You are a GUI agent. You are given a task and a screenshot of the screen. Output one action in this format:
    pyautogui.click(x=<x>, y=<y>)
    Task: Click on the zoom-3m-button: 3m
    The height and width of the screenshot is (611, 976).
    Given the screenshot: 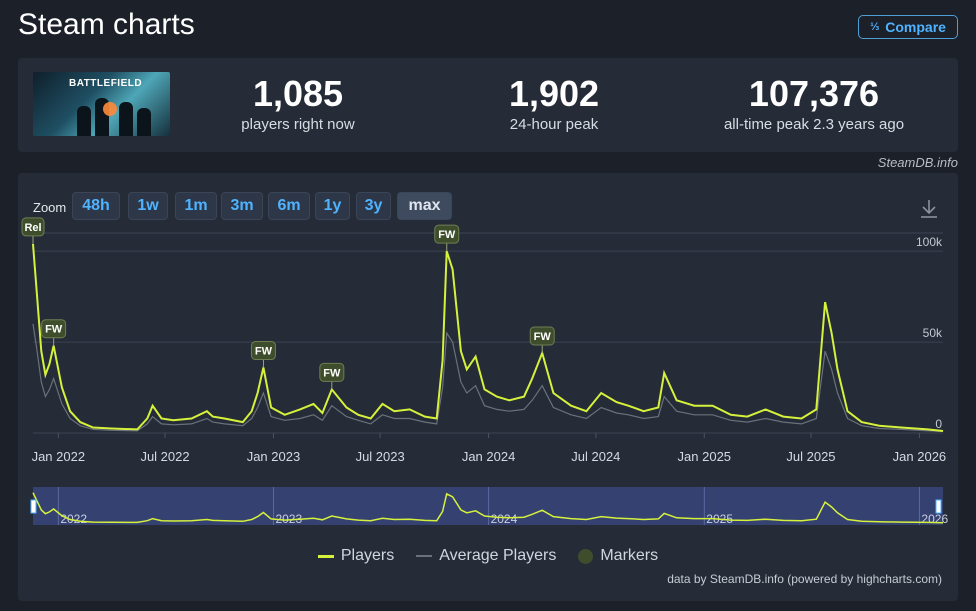 What is the action you would take?
    pyautogui.click(x=242, y=206)
    